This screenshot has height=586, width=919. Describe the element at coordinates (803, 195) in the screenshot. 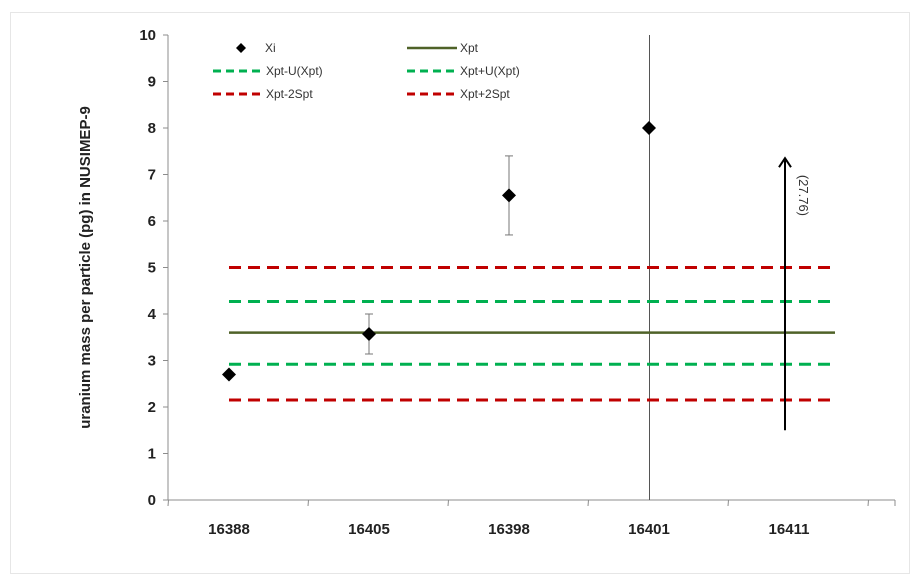

I see `annotation-label: (27.76)` at that location.